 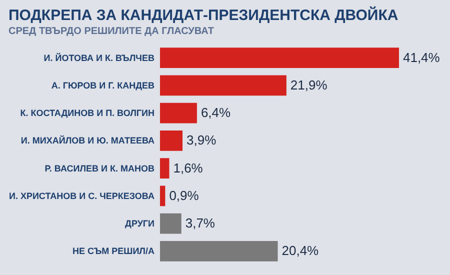 What do you see at coordinates (216, 112) in the screenshot?
I see `data-label: 6,4%` at bounding box center [216, 112].